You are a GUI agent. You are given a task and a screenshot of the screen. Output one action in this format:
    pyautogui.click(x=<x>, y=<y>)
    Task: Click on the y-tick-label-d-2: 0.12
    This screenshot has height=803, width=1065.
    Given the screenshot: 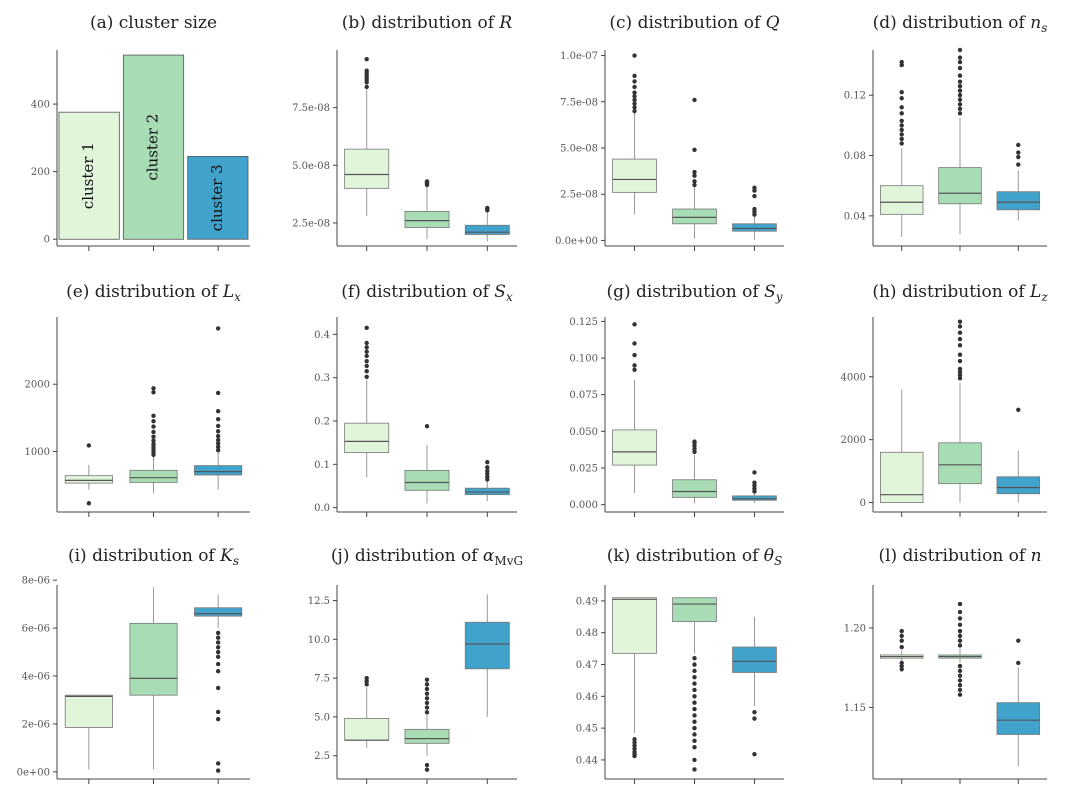 What is the action you would take?
    pyautogui.click(x=855, y=96)
    